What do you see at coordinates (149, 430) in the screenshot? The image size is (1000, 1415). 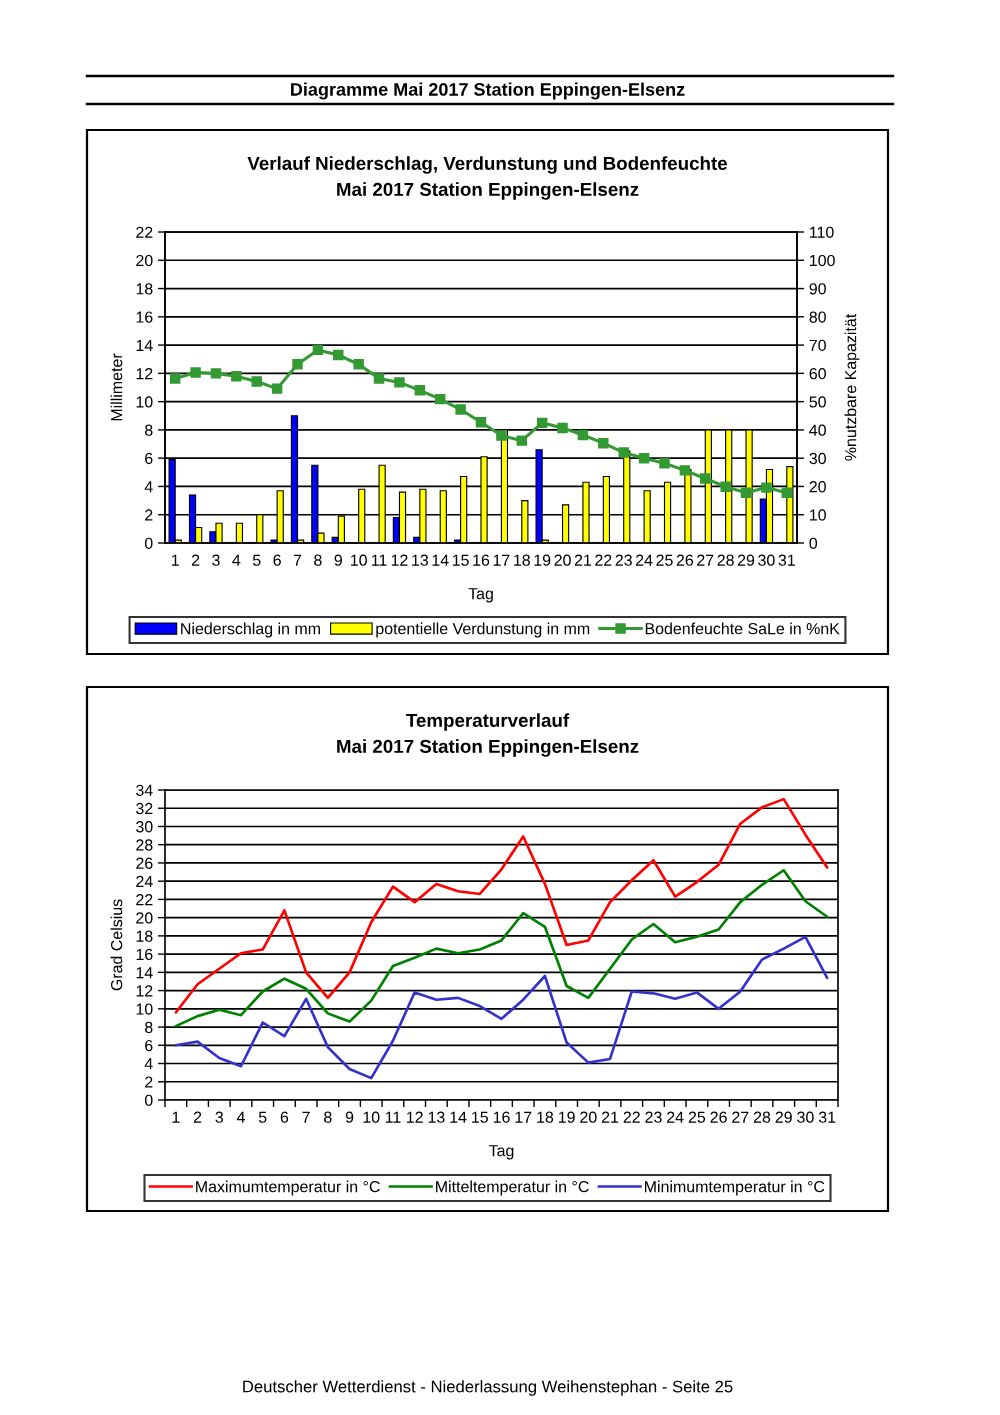 I see `y-tick-label: 8` at bounding box center [149, 430].